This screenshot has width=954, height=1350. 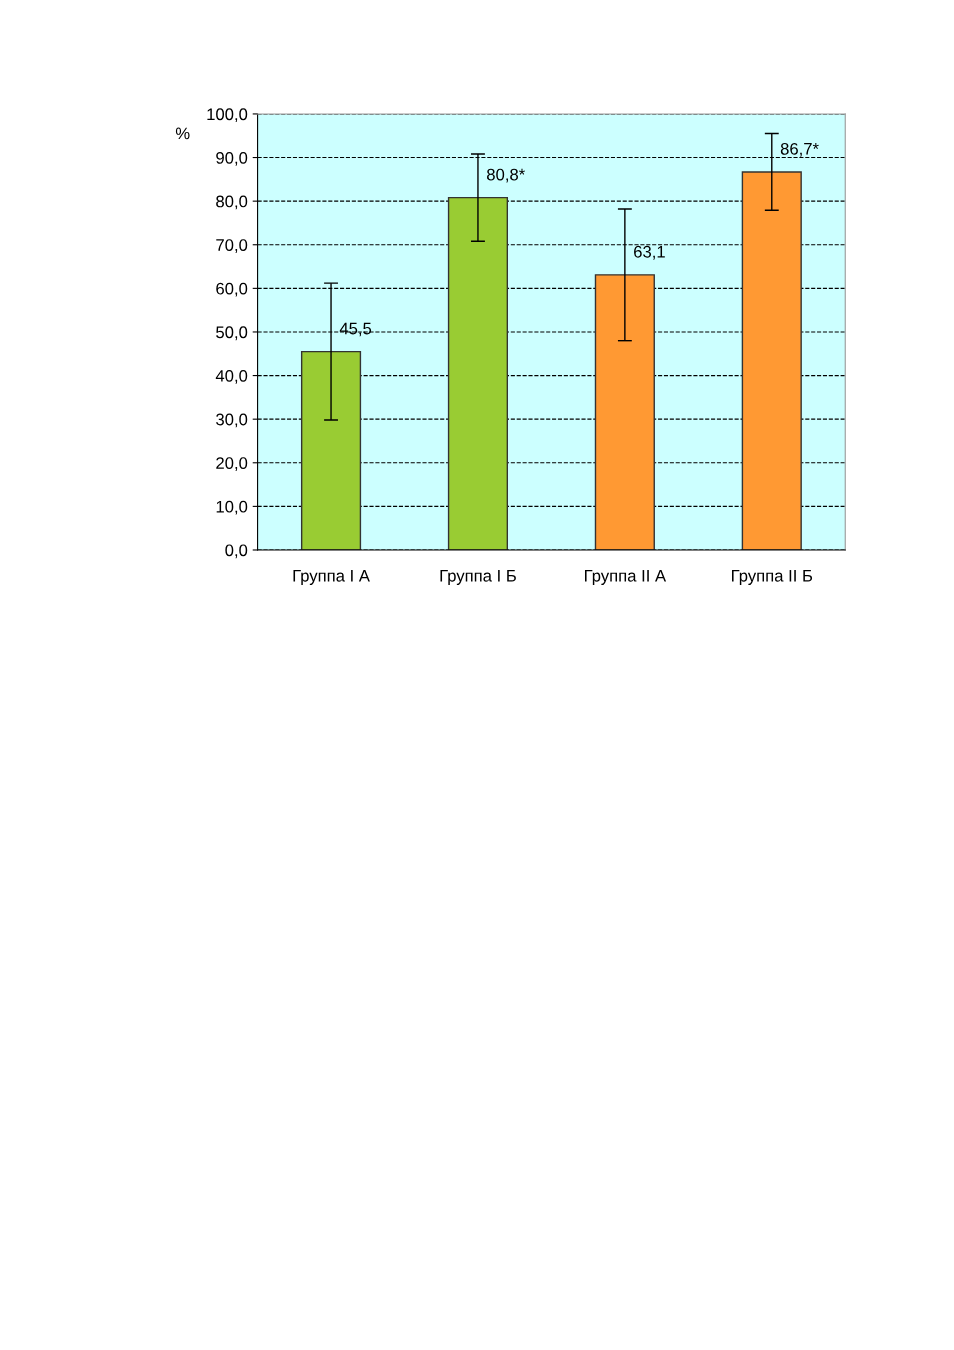 I want to click on data-label: 80,8*, so click(x=506, y=175).